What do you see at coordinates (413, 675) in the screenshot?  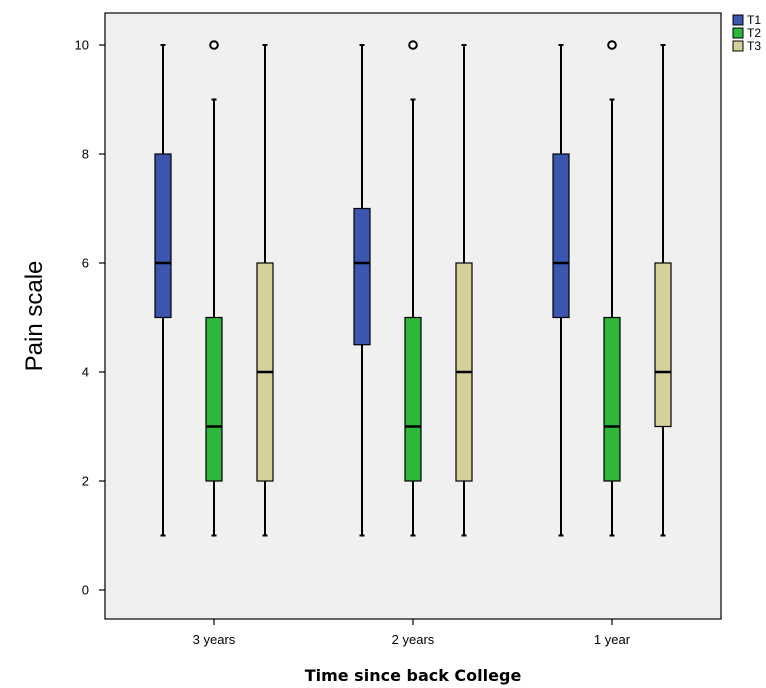 I see `x-axis-title: Time since back College` at bounding box center [413, 675].